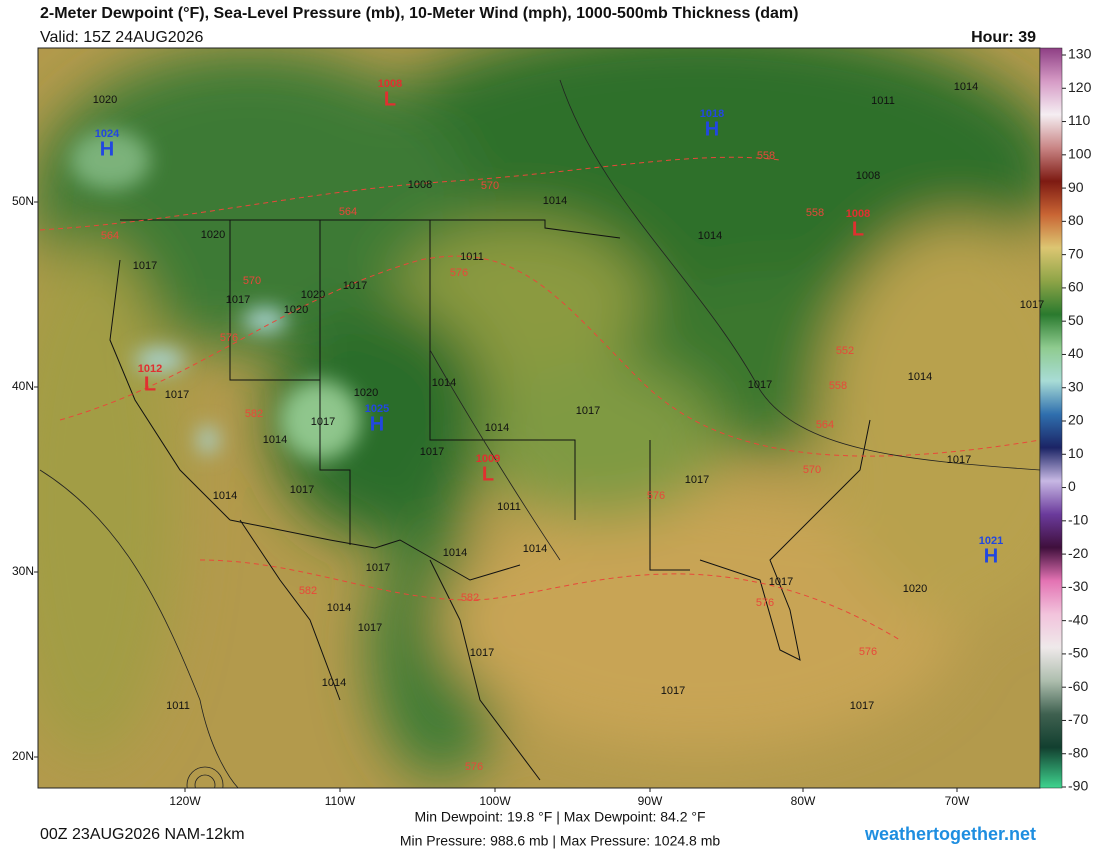 The width and height of the screenshot is (1100, 850). Describe the element at coordinates (1079, 120) in the screenshot. I see `colorbar-tick-label: 110` at that location.